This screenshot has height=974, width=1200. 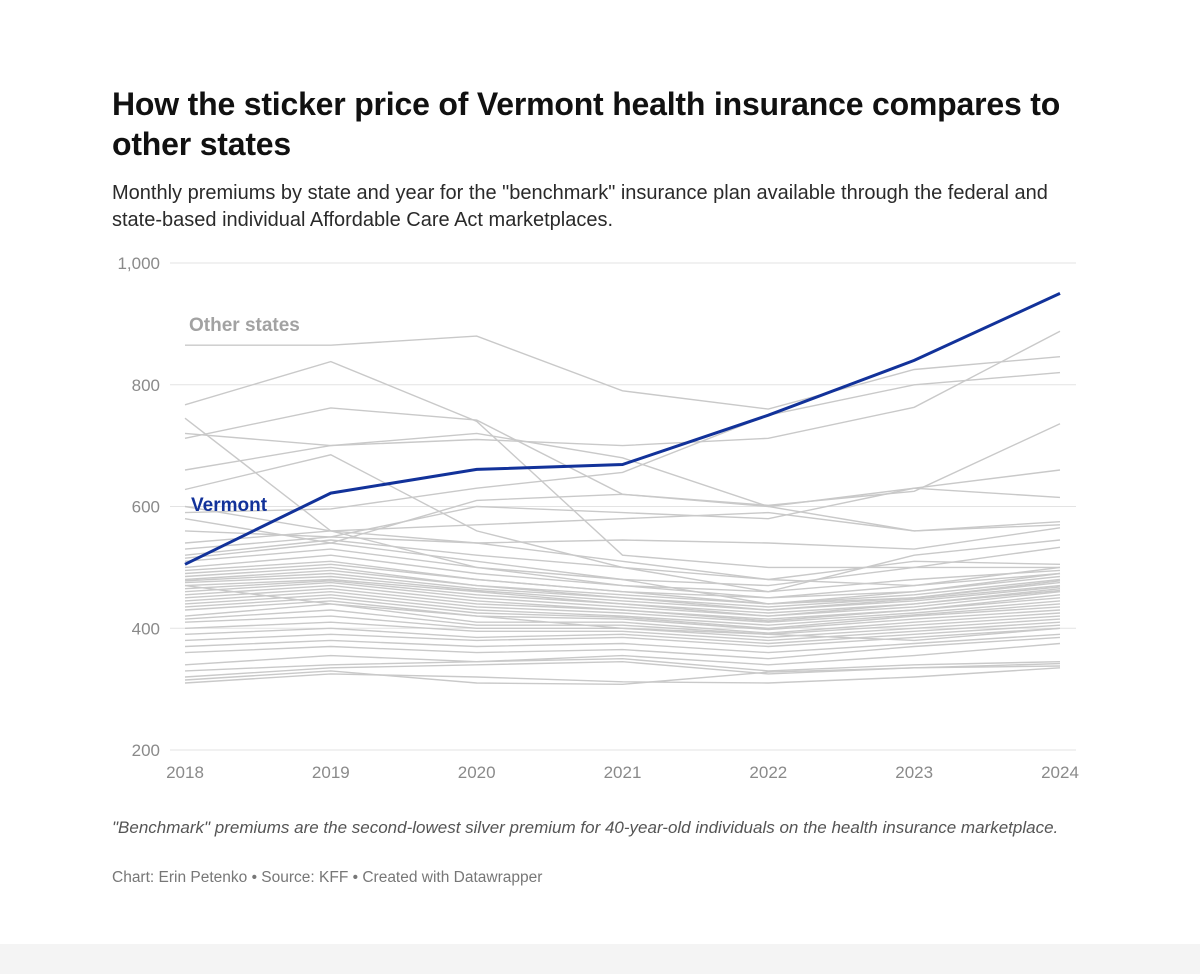 I want to click on x-tick-label: 2020, so click(x=477, y=772).